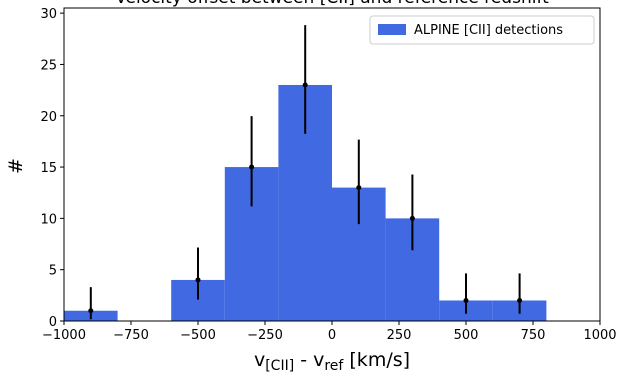  What do you see at coordinates (198, 335) in the screenshot?
I see `x-tick-label: −500` at bounding box center [198, 335].